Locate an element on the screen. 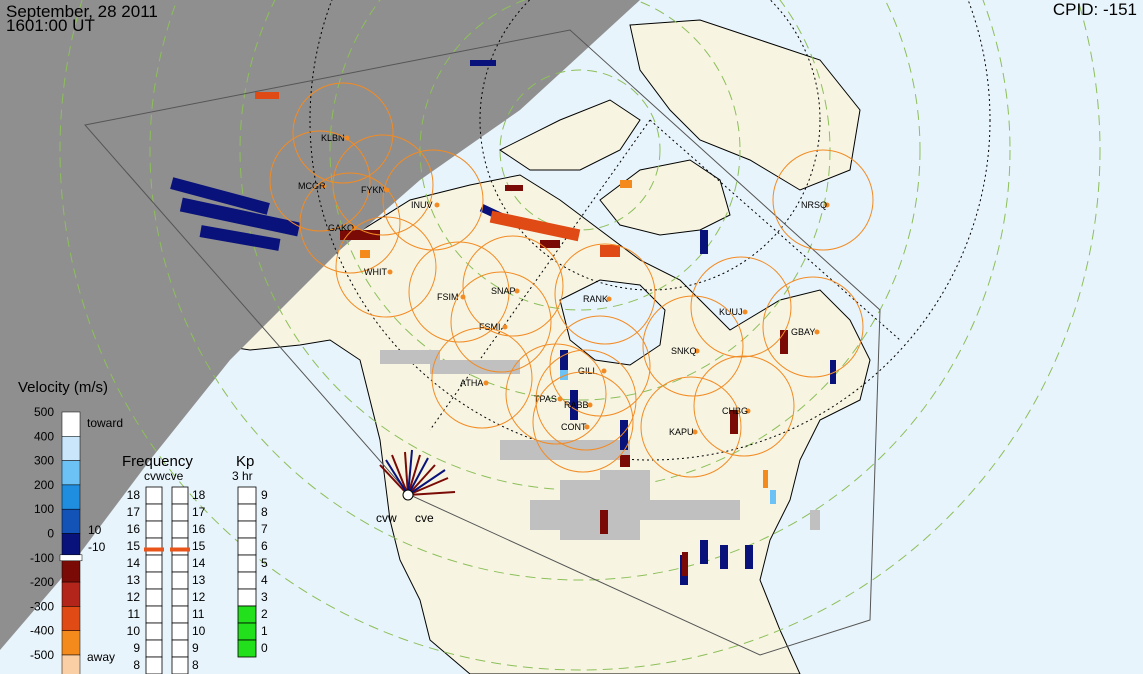 This screenshot has width=1143, height=674. frequency-tick-left: 15 is located at coordinates (134, 546).